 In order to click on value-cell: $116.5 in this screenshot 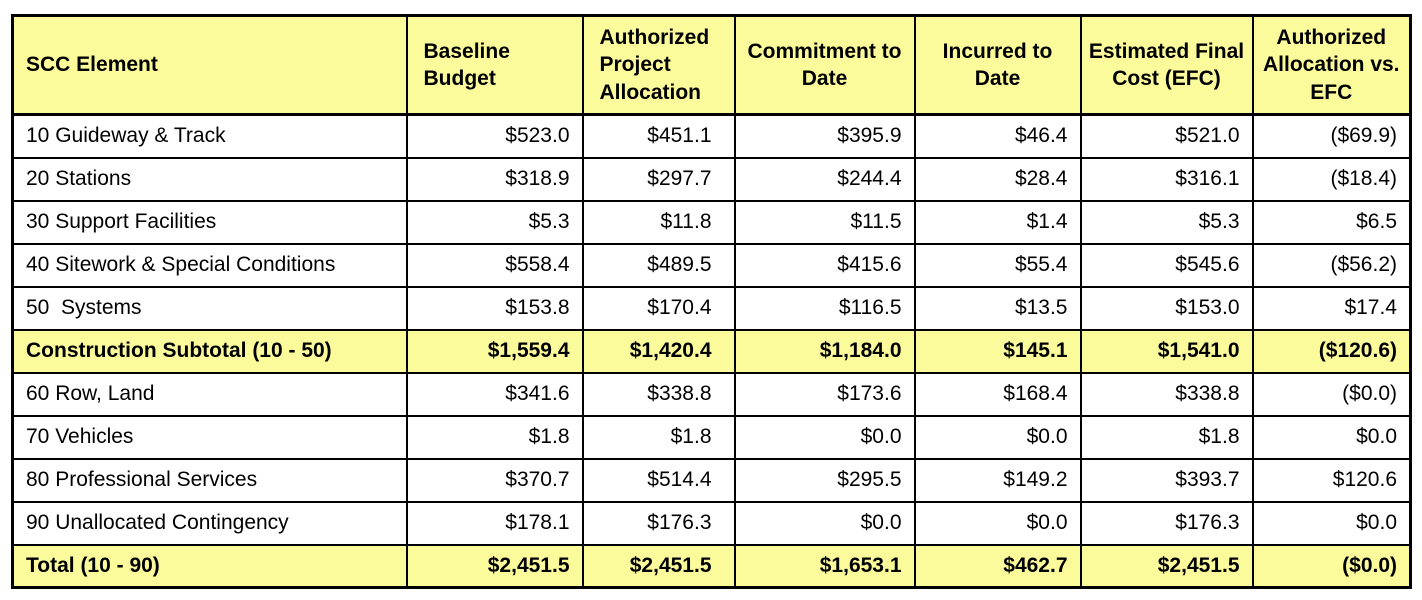, I will do `click(824, 308)`.